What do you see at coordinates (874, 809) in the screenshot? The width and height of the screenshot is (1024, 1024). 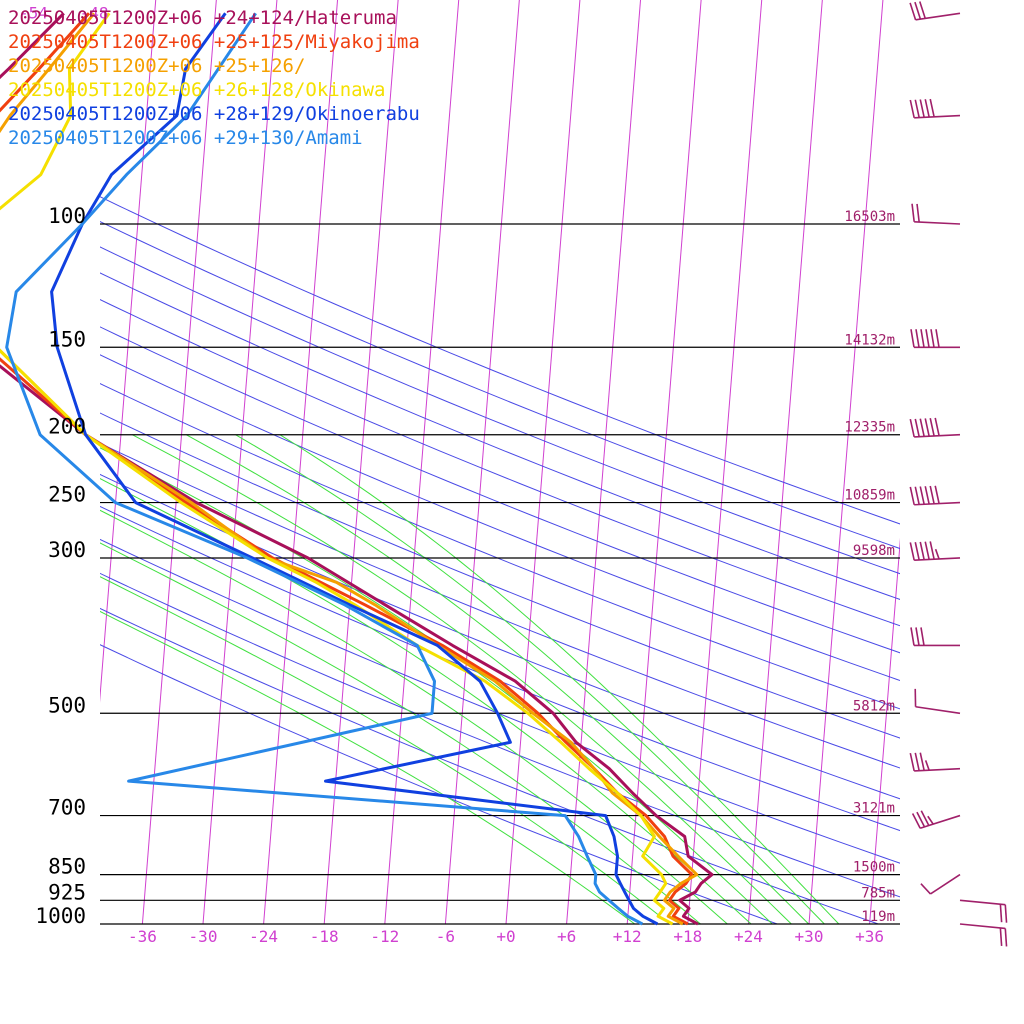 I see `height-label: 3121m` at bounding box center [874, 809].